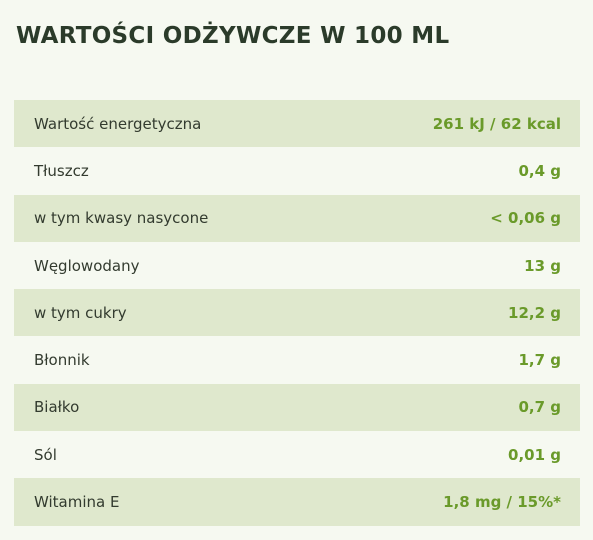  What do you see at coordinates (496, 123) in the screenshot?
I see `nutrient-value: 261 kJ / 62 kcal` at bounding box center [496, 123].